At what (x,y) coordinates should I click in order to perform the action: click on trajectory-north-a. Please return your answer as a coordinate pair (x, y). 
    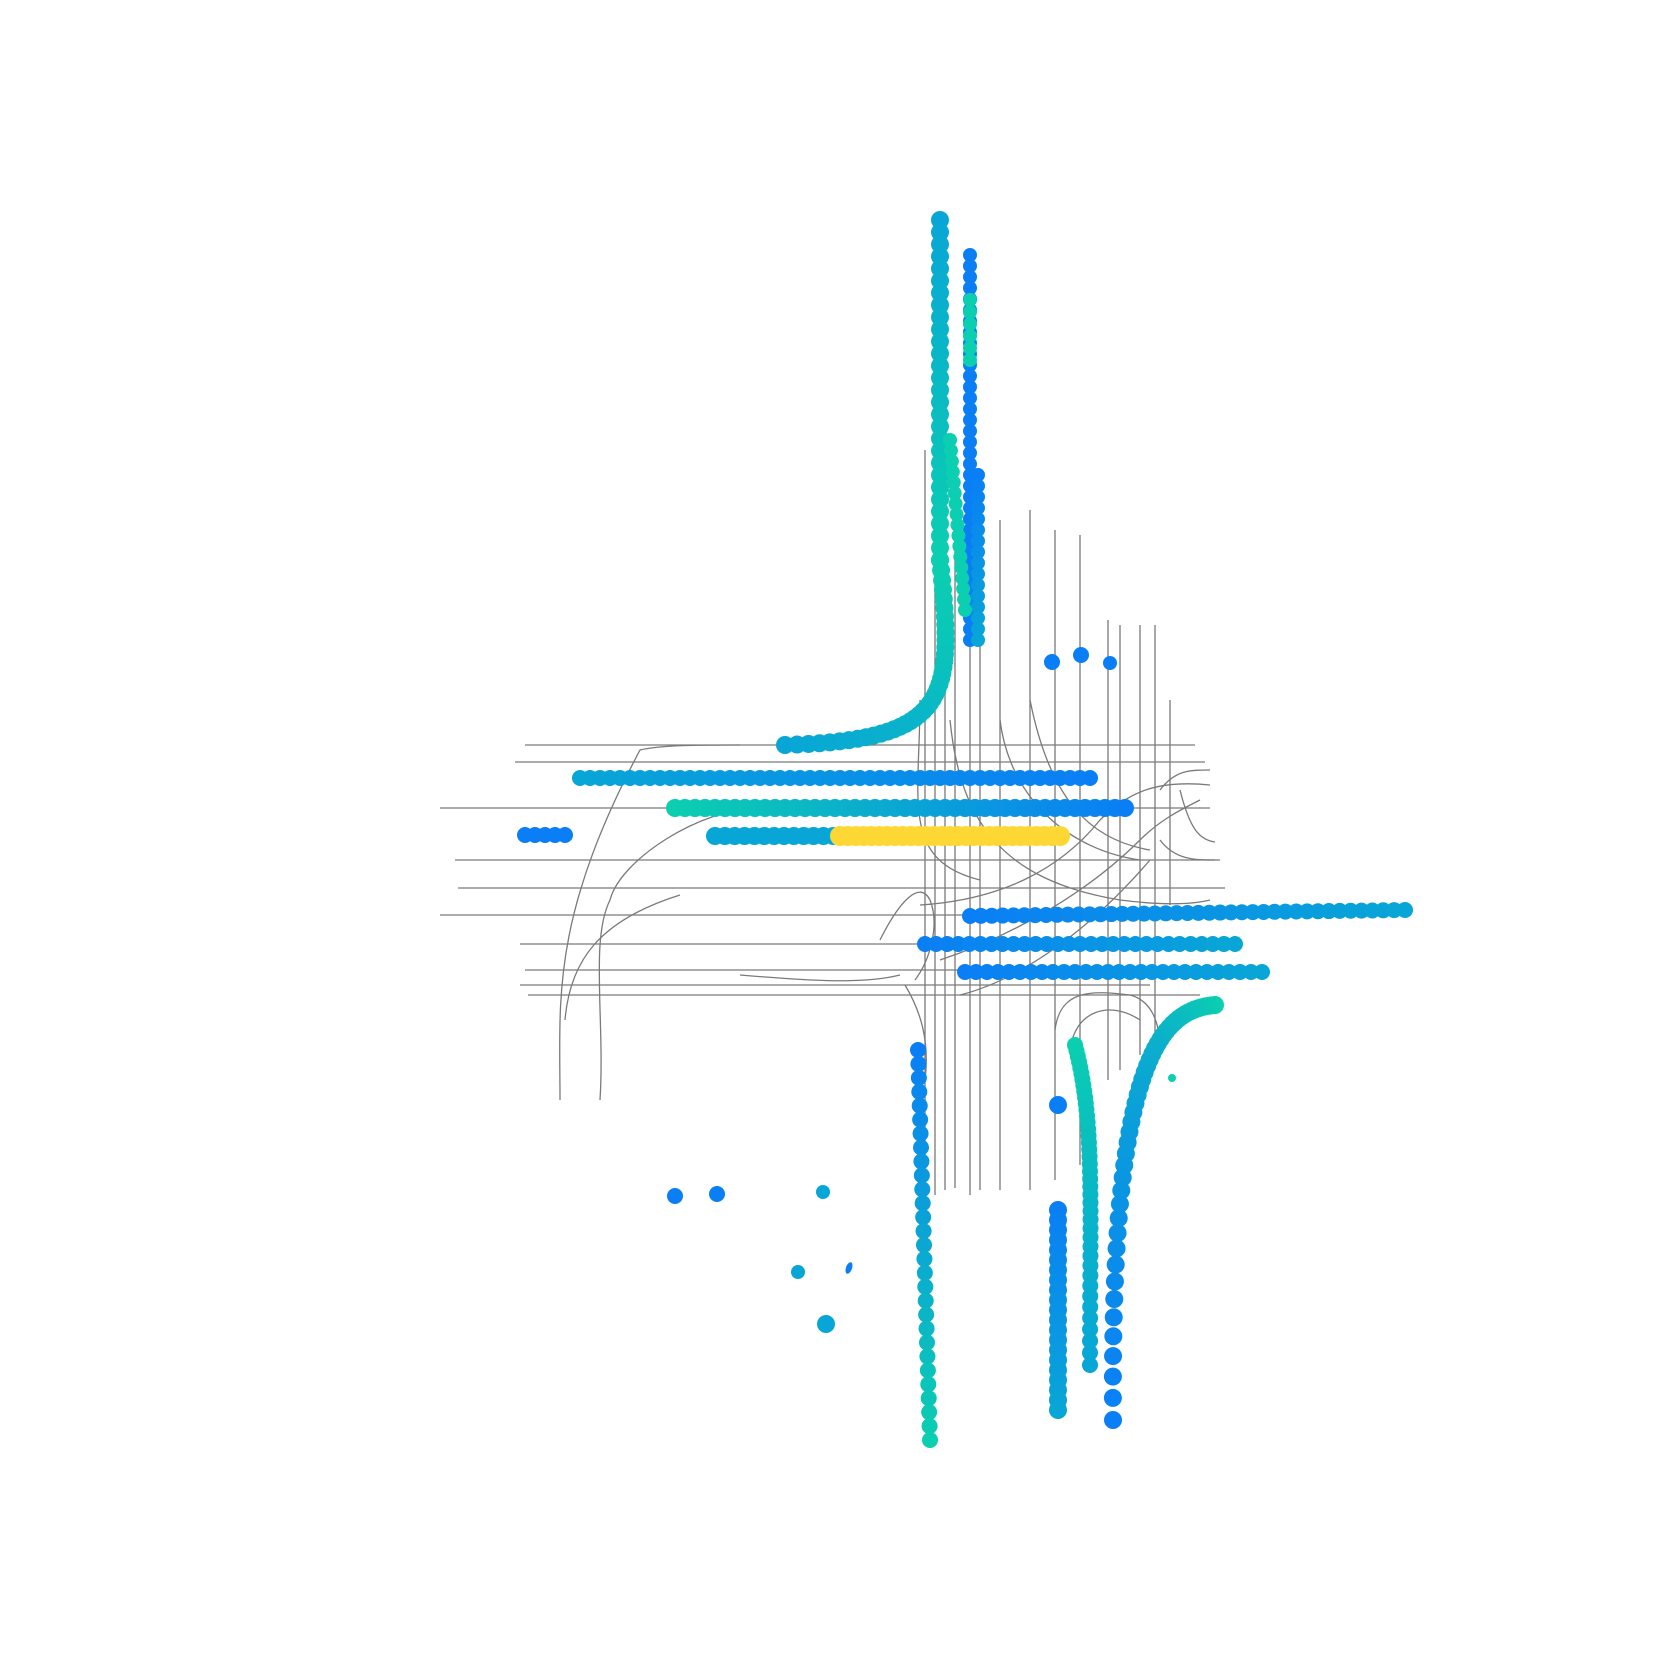
    Looking at the image, I should click on (940, 390).